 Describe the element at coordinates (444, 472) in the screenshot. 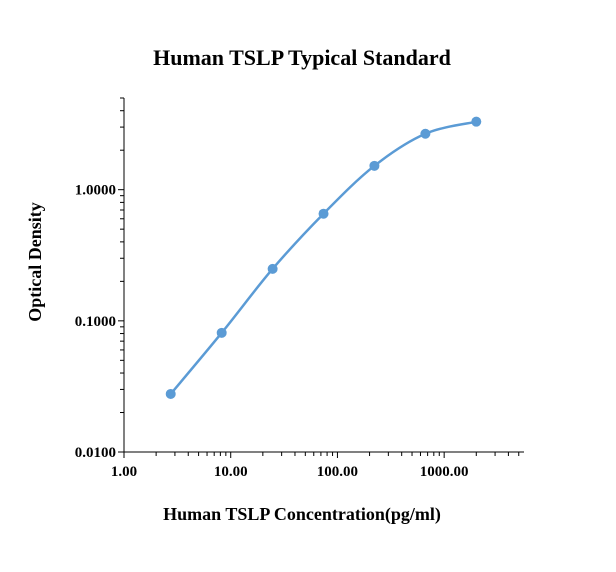

I see `x-tick-label: 1000.00` at that location.